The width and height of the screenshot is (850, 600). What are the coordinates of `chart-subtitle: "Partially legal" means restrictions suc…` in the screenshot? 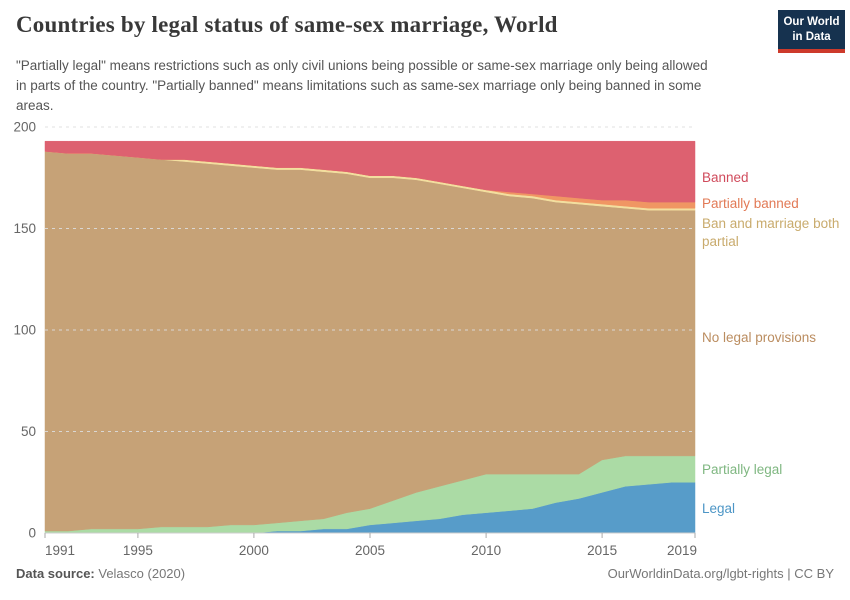 It's located at (362, 85).